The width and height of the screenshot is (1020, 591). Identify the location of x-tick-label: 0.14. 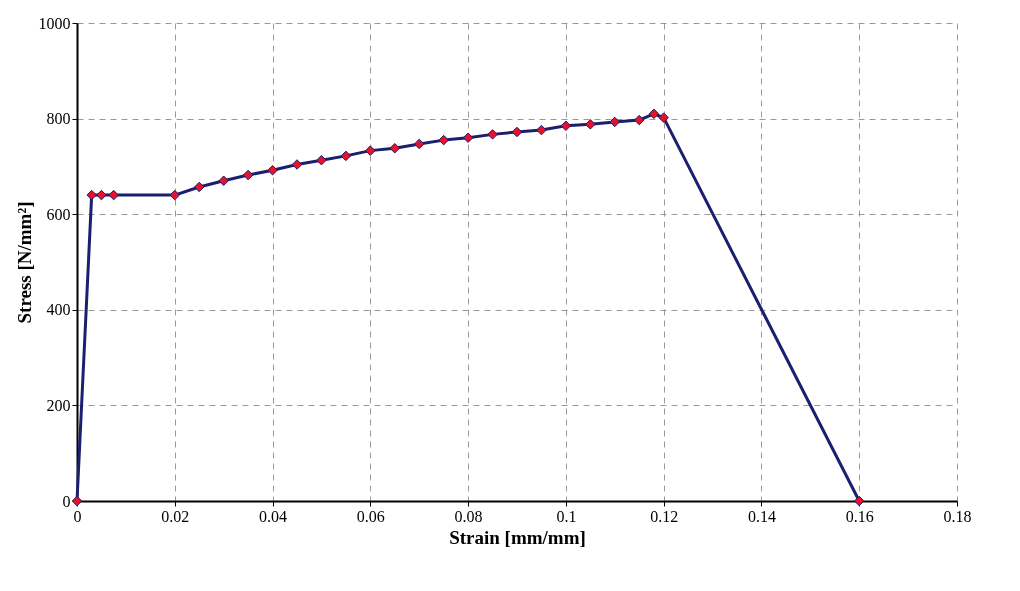
(761, 516).